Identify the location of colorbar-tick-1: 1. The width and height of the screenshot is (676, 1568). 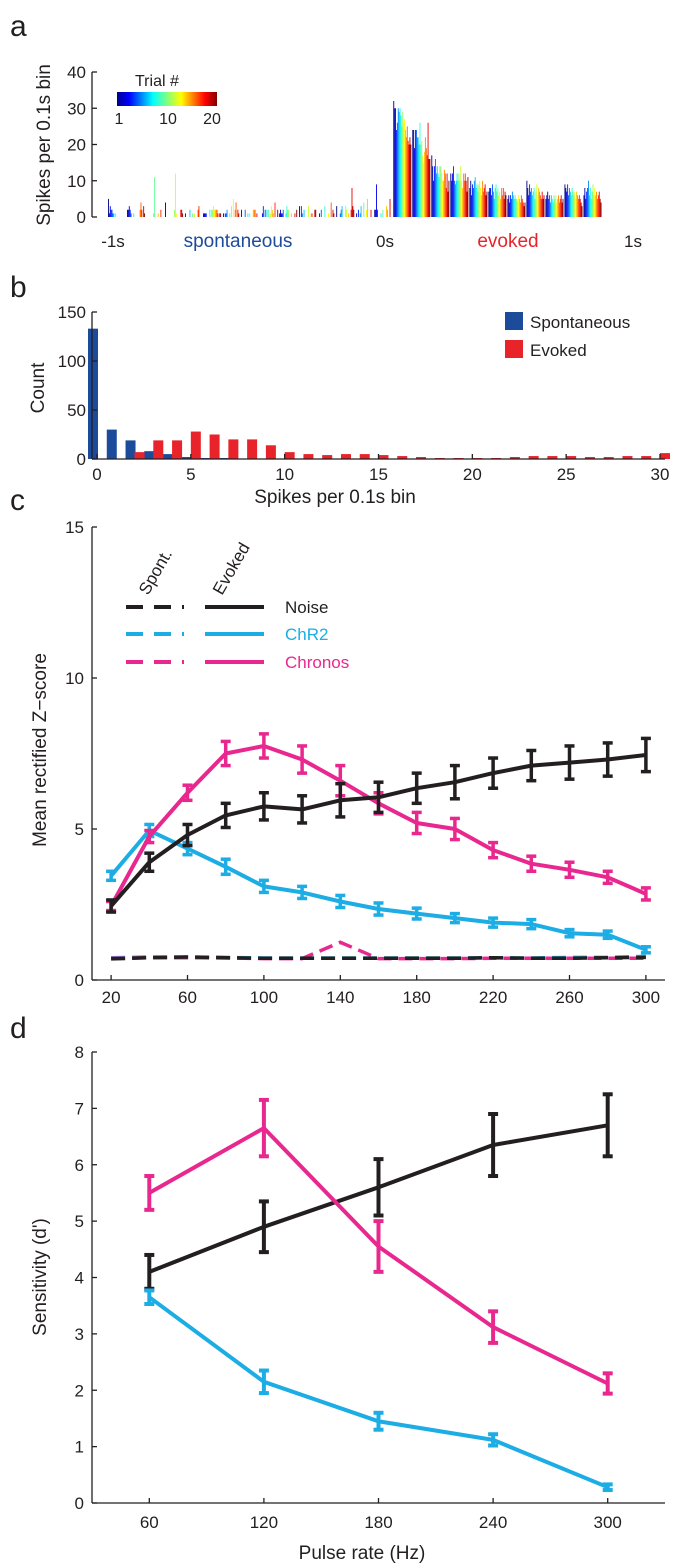
(119, 119).